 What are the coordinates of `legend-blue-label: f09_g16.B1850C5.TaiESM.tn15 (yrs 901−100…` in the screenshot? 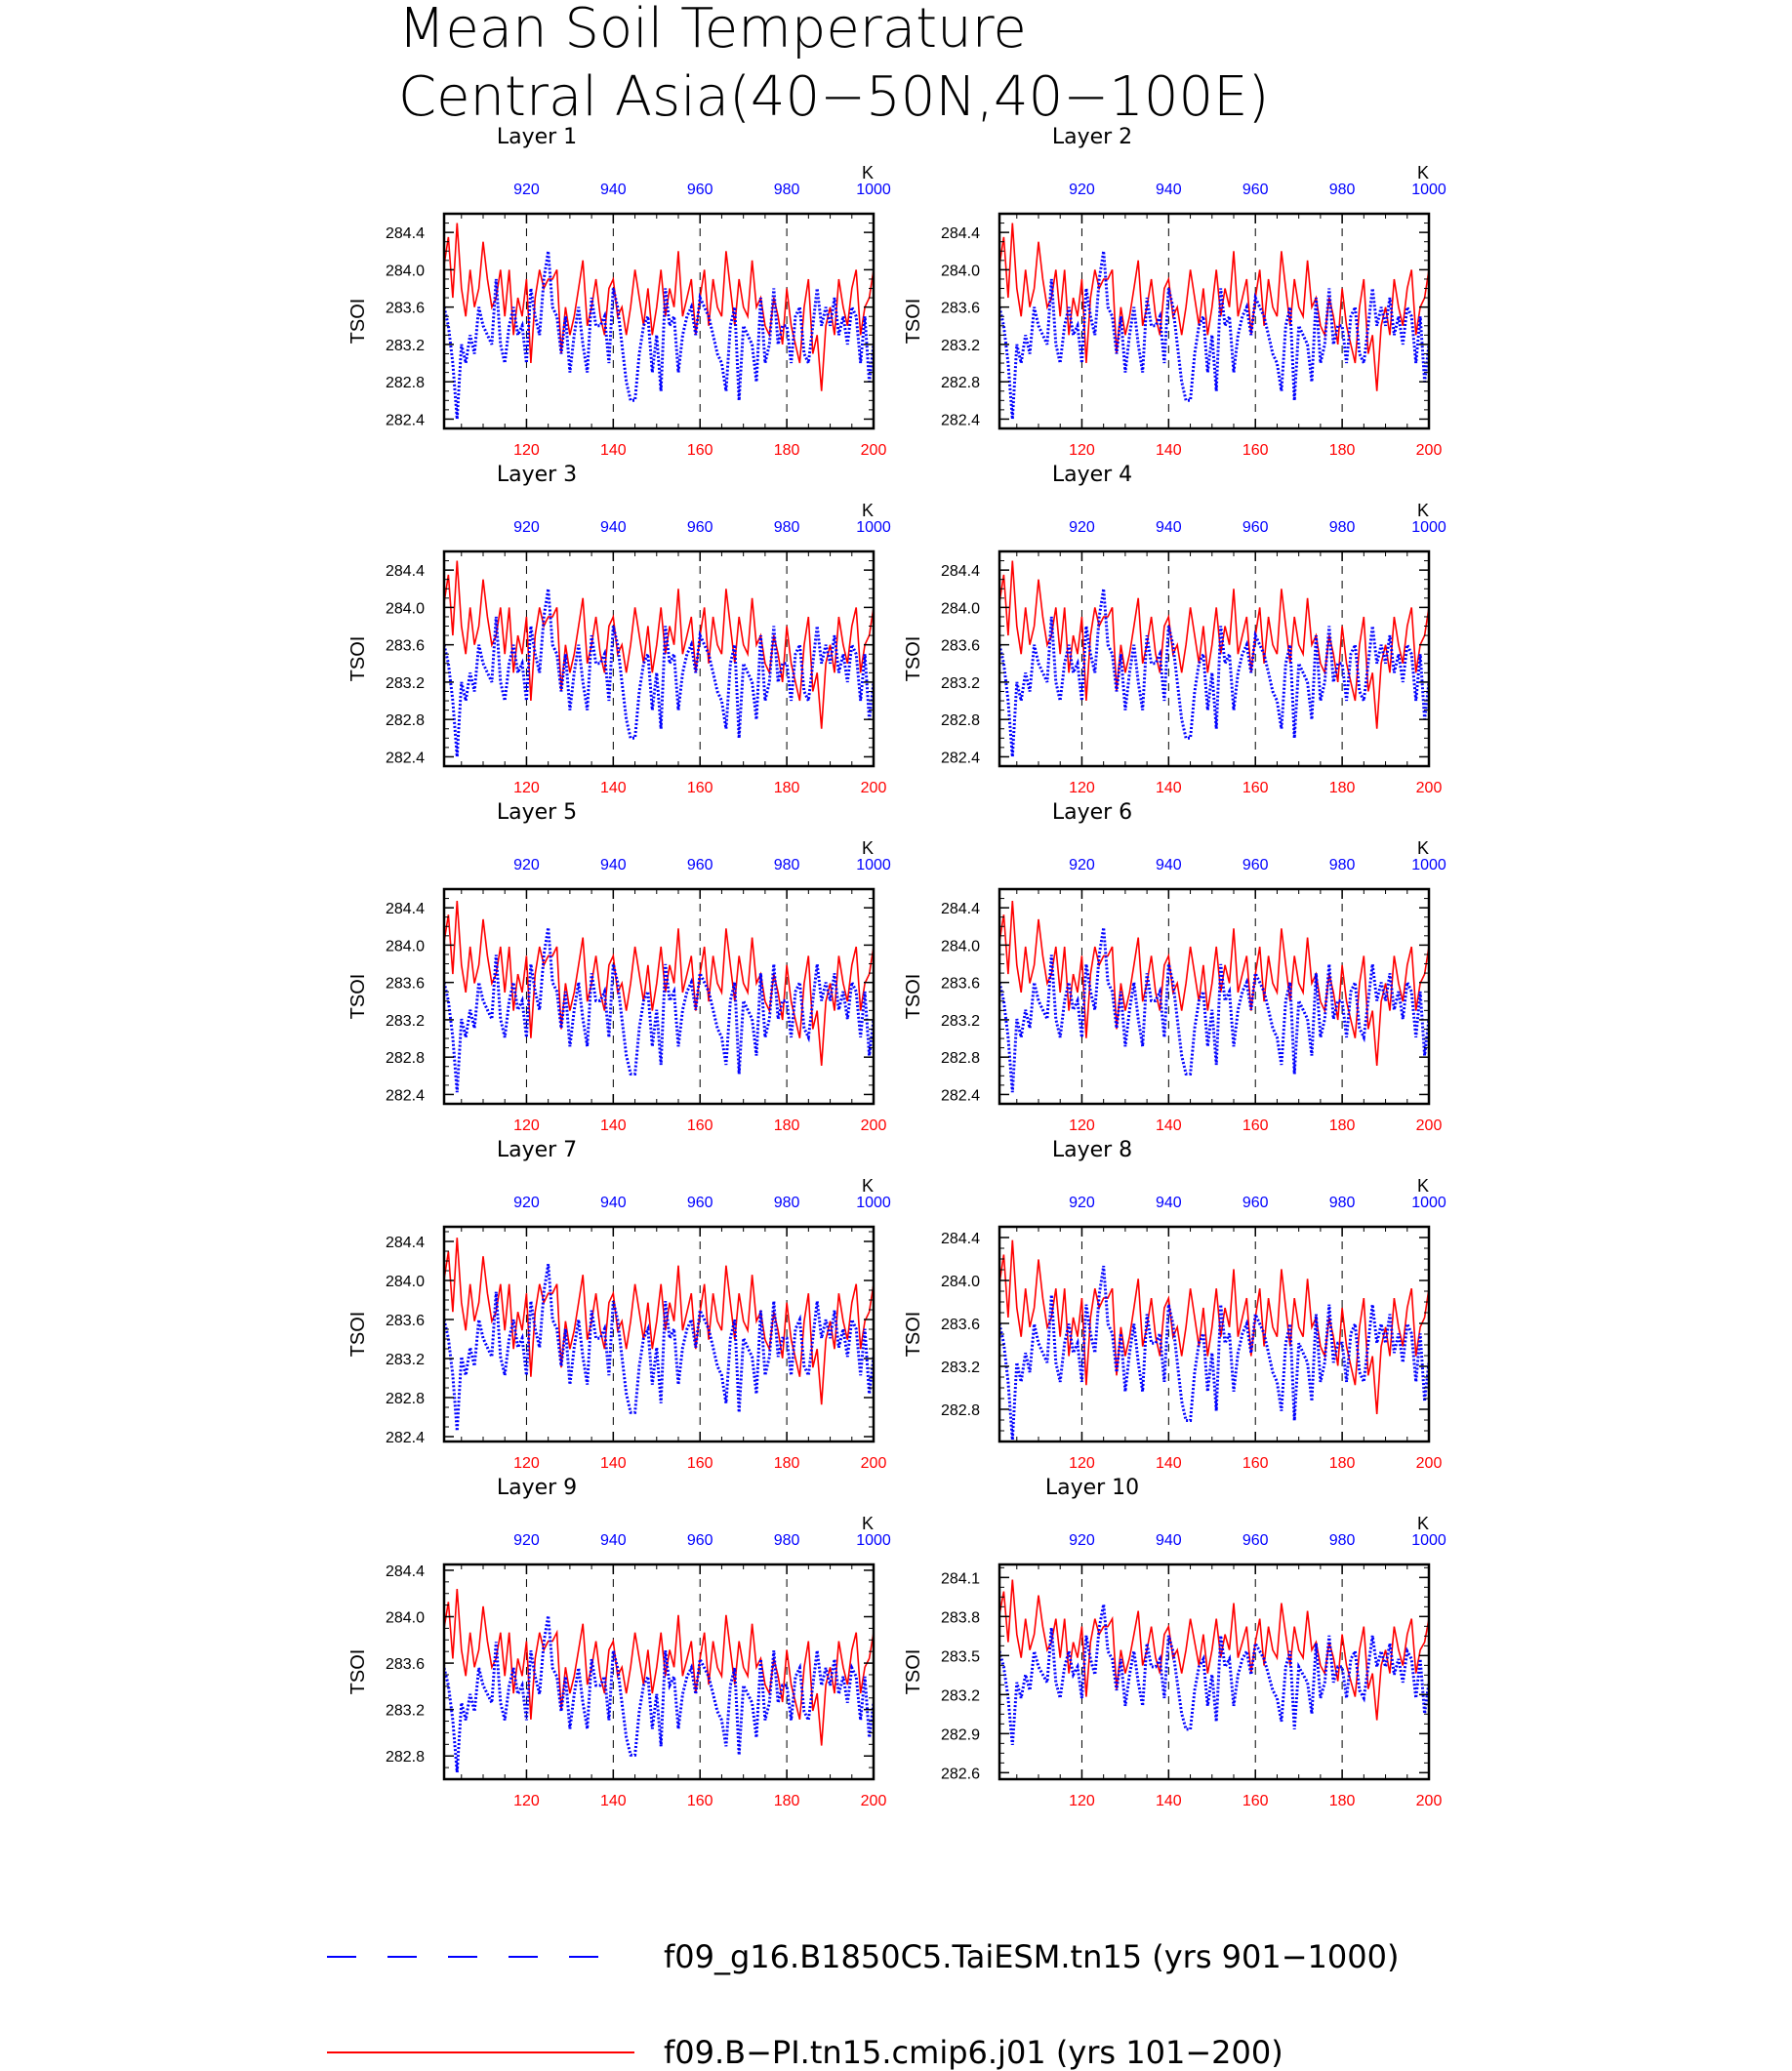 It's located at (1031, 1957).